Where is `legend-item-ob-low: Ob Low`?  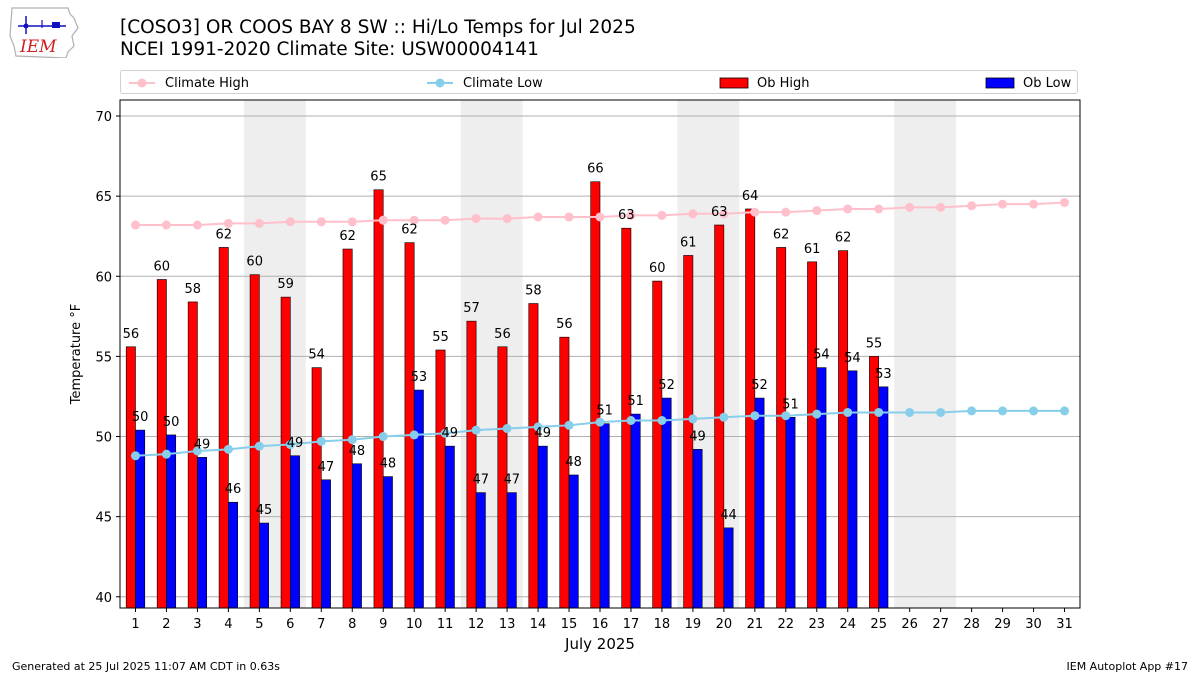 legend-item-ob-low: Ob Low is located at coordinates (1028, 83).